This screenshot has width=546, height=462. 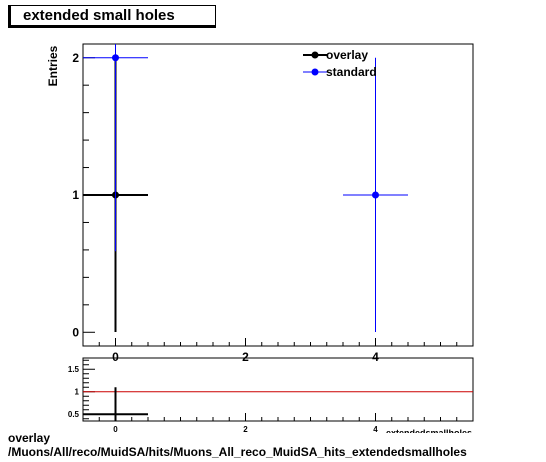 I want to click on legend-overlay-label: overlay, so click(x=347, y=55).